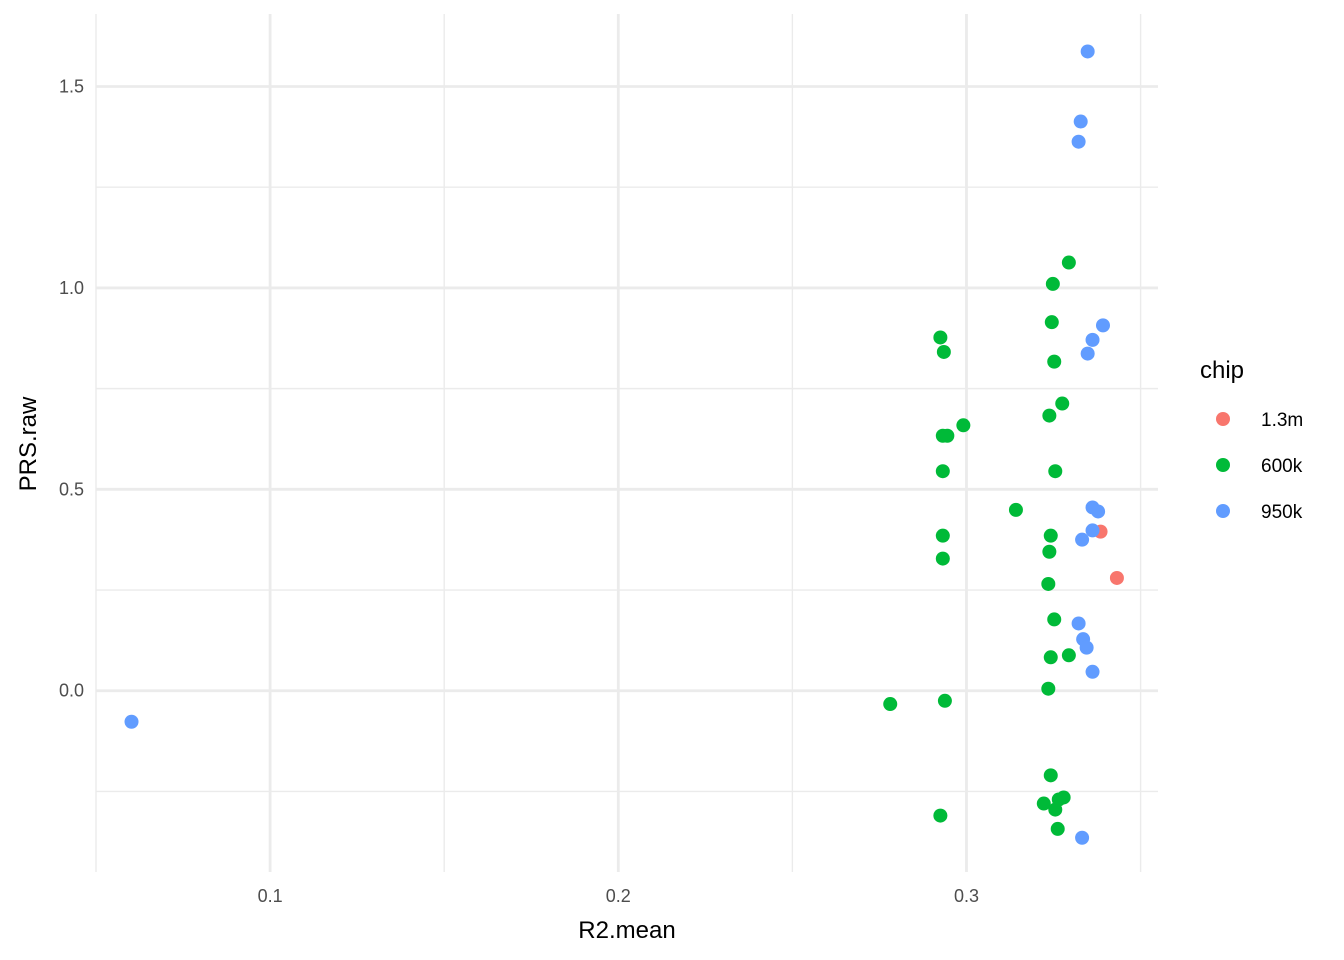 Image resolution: width=1344 pixels, height=960 pixels. Describe the element at coordinates (1116, 577) in the screenshot. I see `data-point-1.3m` at that location.